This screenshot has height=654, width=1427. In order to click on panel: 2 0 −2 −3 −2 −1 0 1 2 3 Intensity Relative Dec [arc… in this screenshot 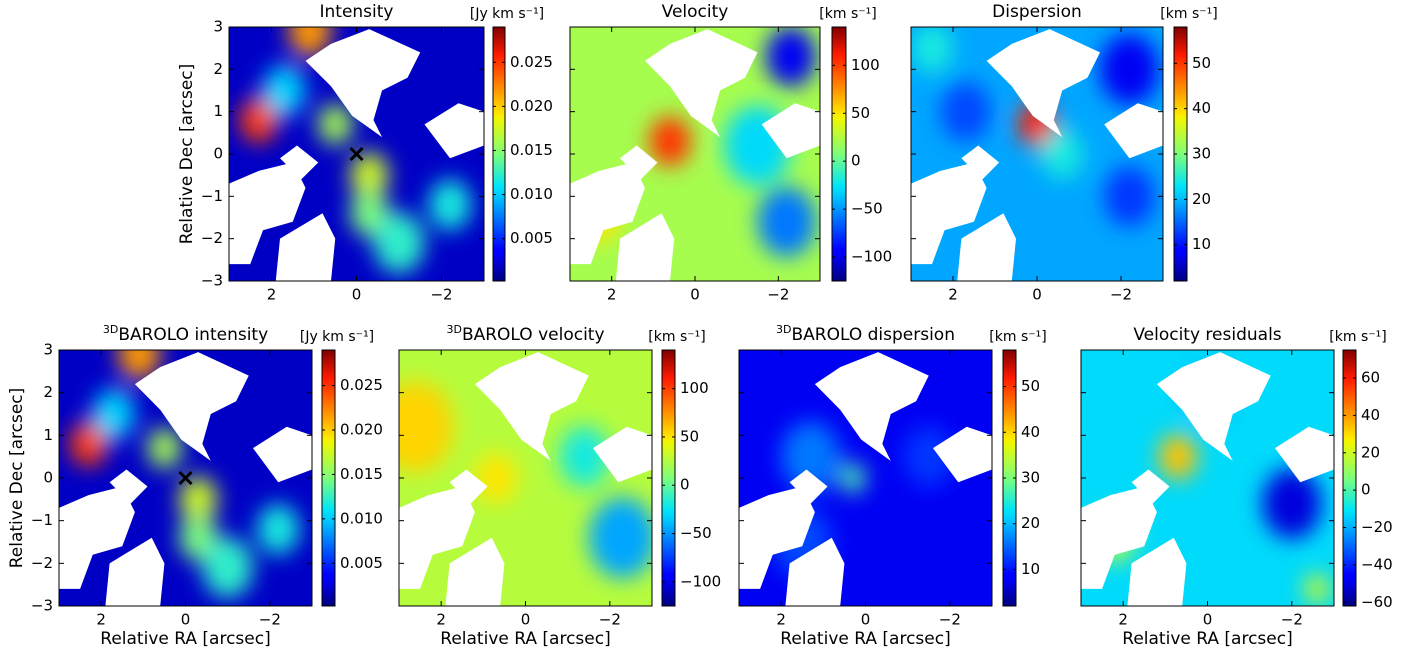, I will do `click(365, 153)`.